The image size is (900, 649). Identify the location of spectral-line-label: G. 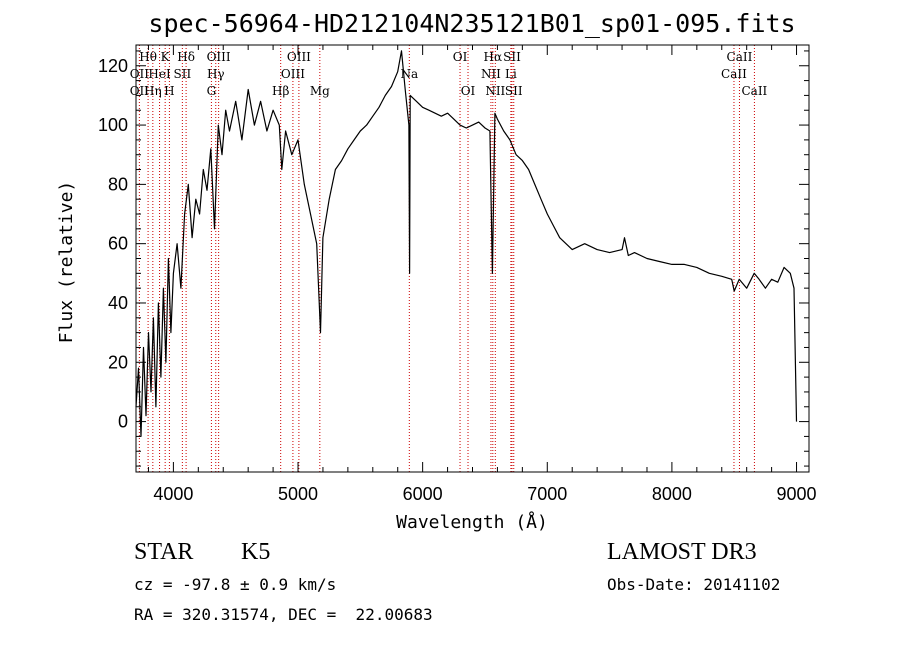
(212, 91).